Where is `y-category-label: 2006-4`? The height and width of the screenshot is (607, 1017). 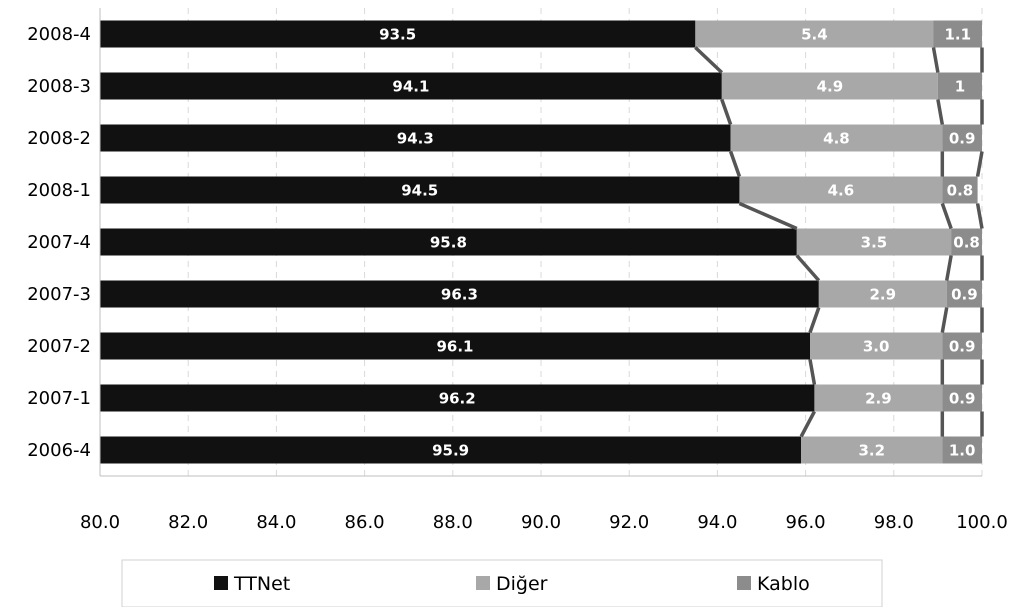
y-category-label: 2006-4 is located at coordinates (59, 450).